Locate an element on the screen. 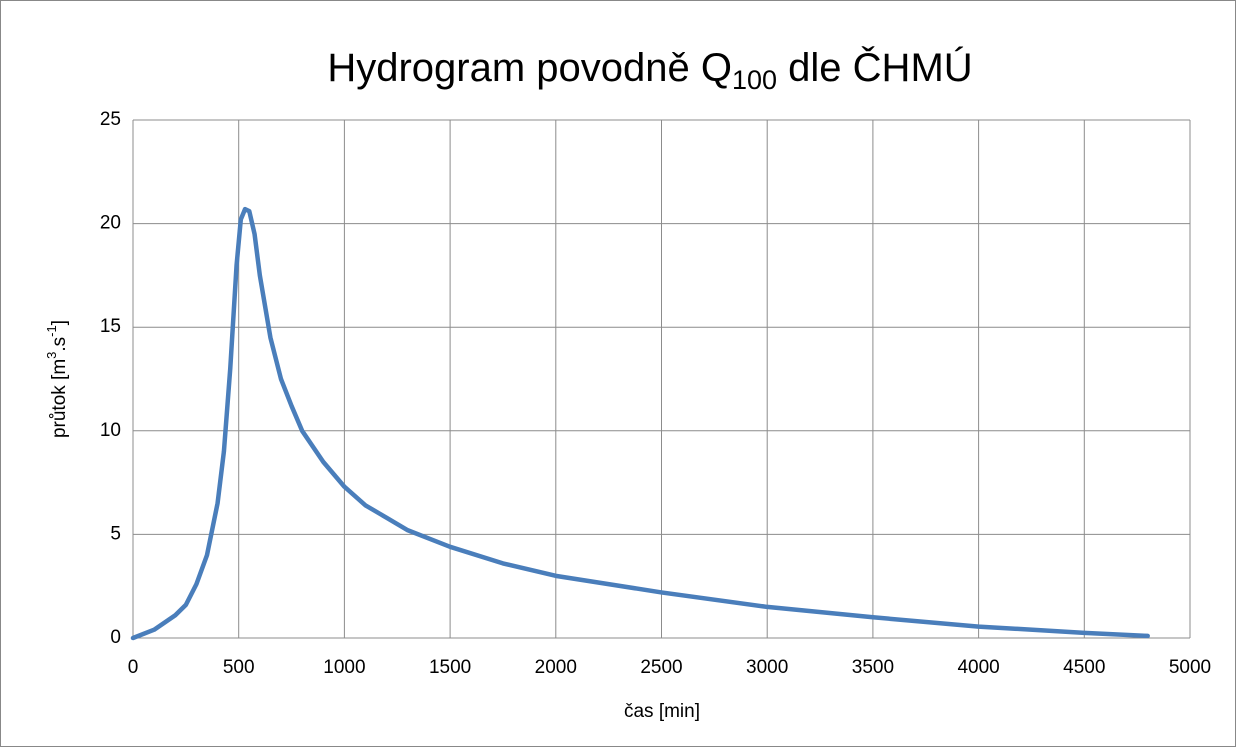 Image resolution: width=1236 pixels, height=747 pixels. x-tick-label: 500 is located at coordinates (239, 667).